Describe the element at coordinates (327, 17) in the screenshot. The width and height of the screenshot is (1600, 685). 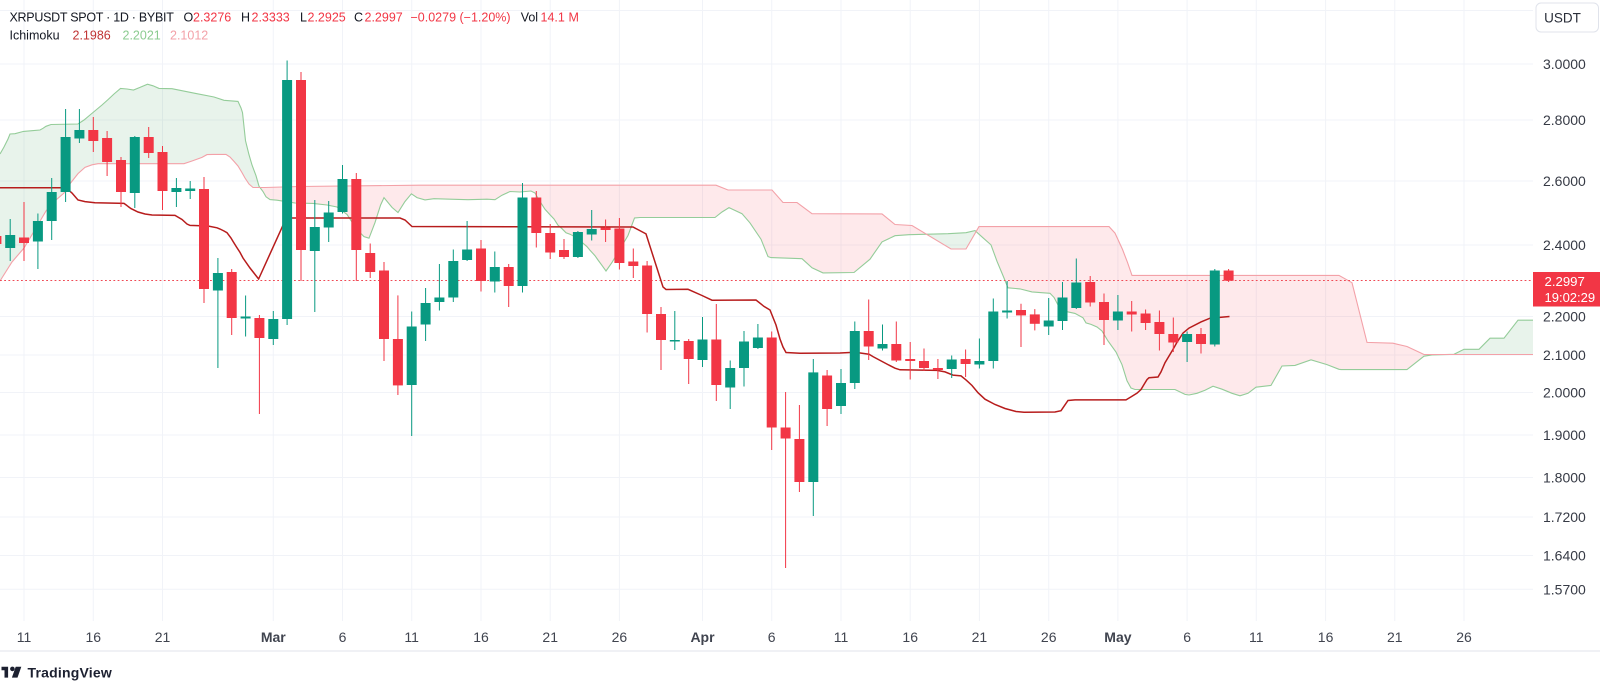
I see `svg-text: 2.2925` at that location.